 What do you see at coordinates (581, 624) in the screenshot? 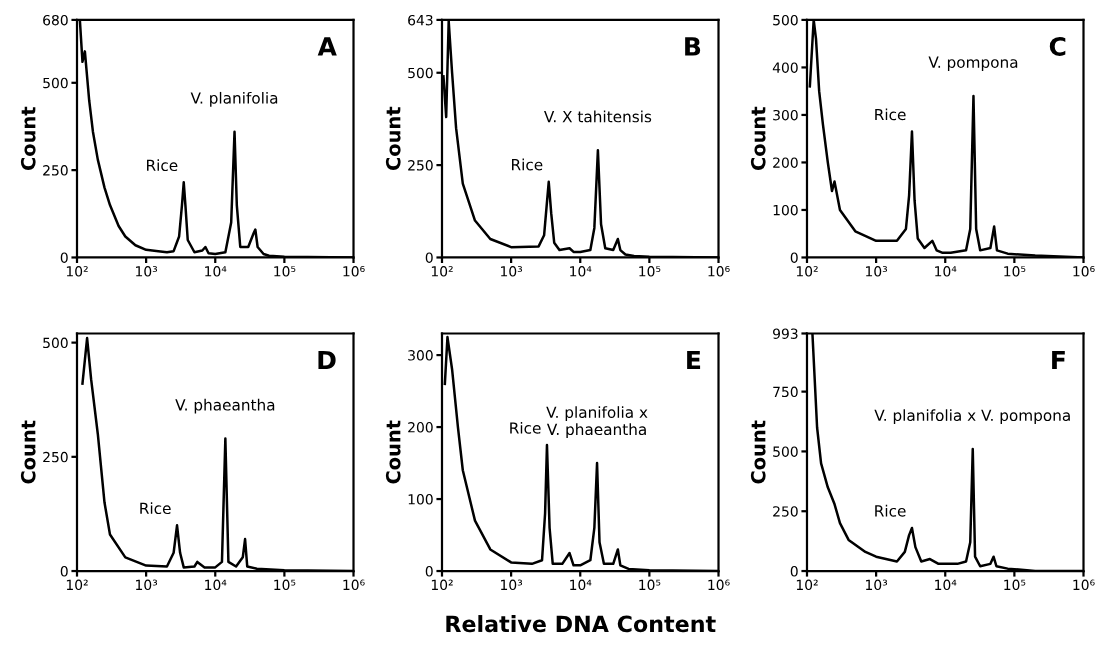
I see `x-axis-title: Relative DNA Content` at bounding box center [581, 624].